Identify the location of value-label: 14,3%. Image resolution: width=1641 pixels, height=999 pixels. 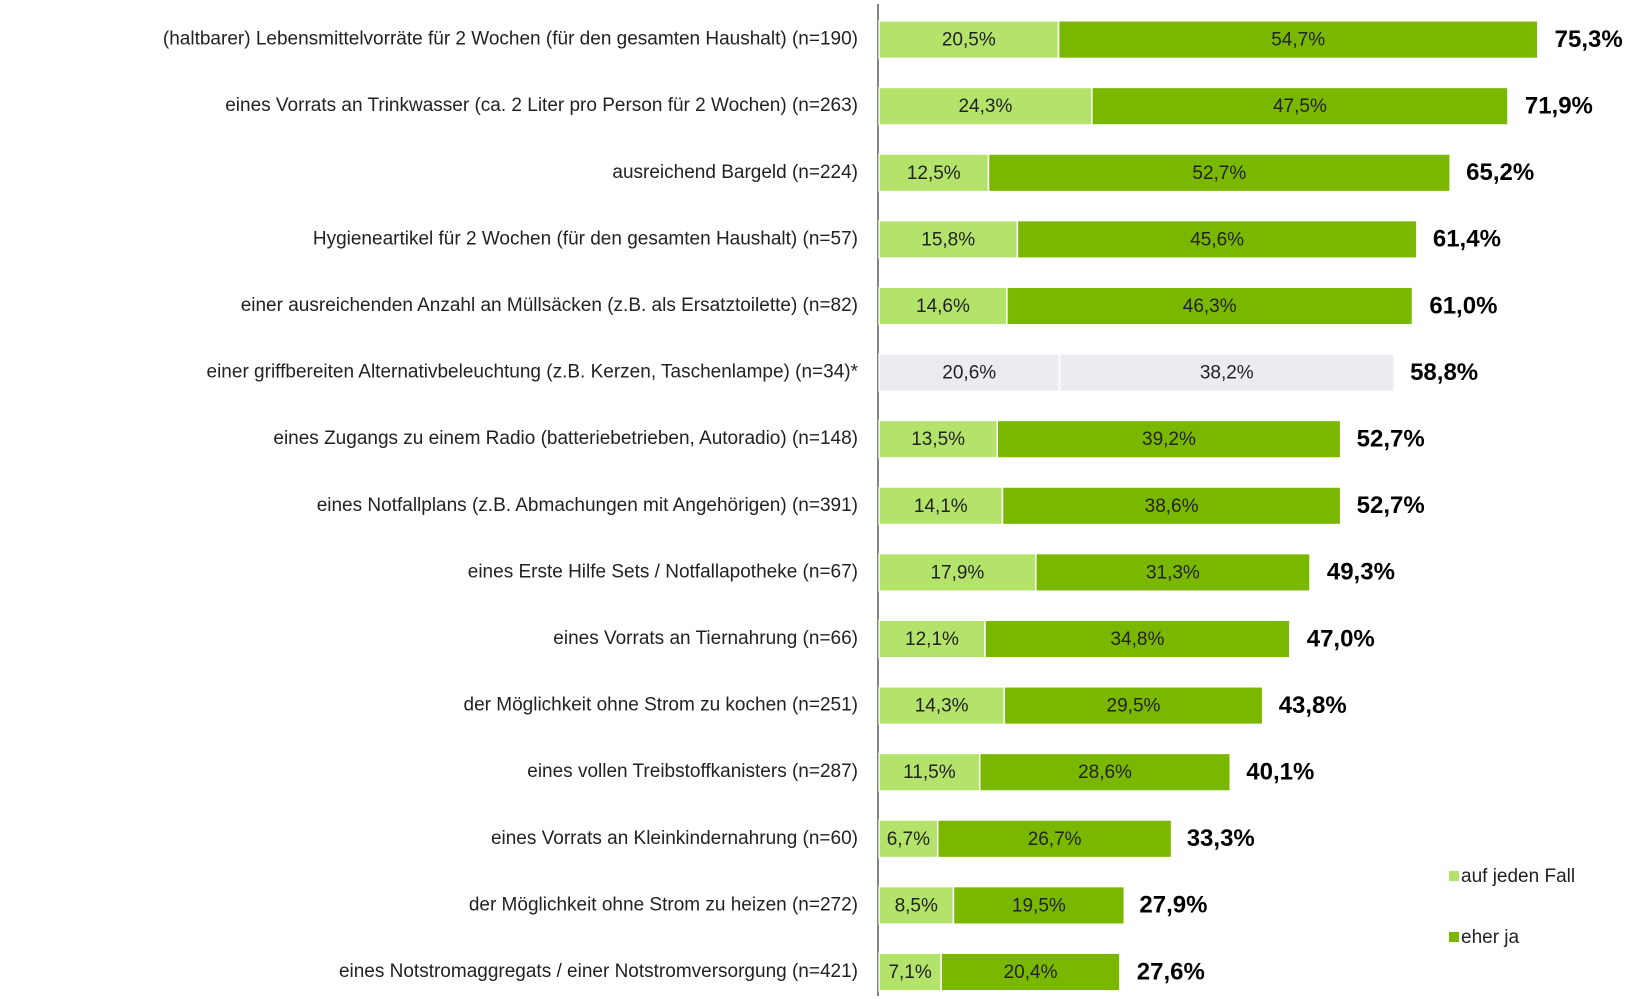
(942, 706).